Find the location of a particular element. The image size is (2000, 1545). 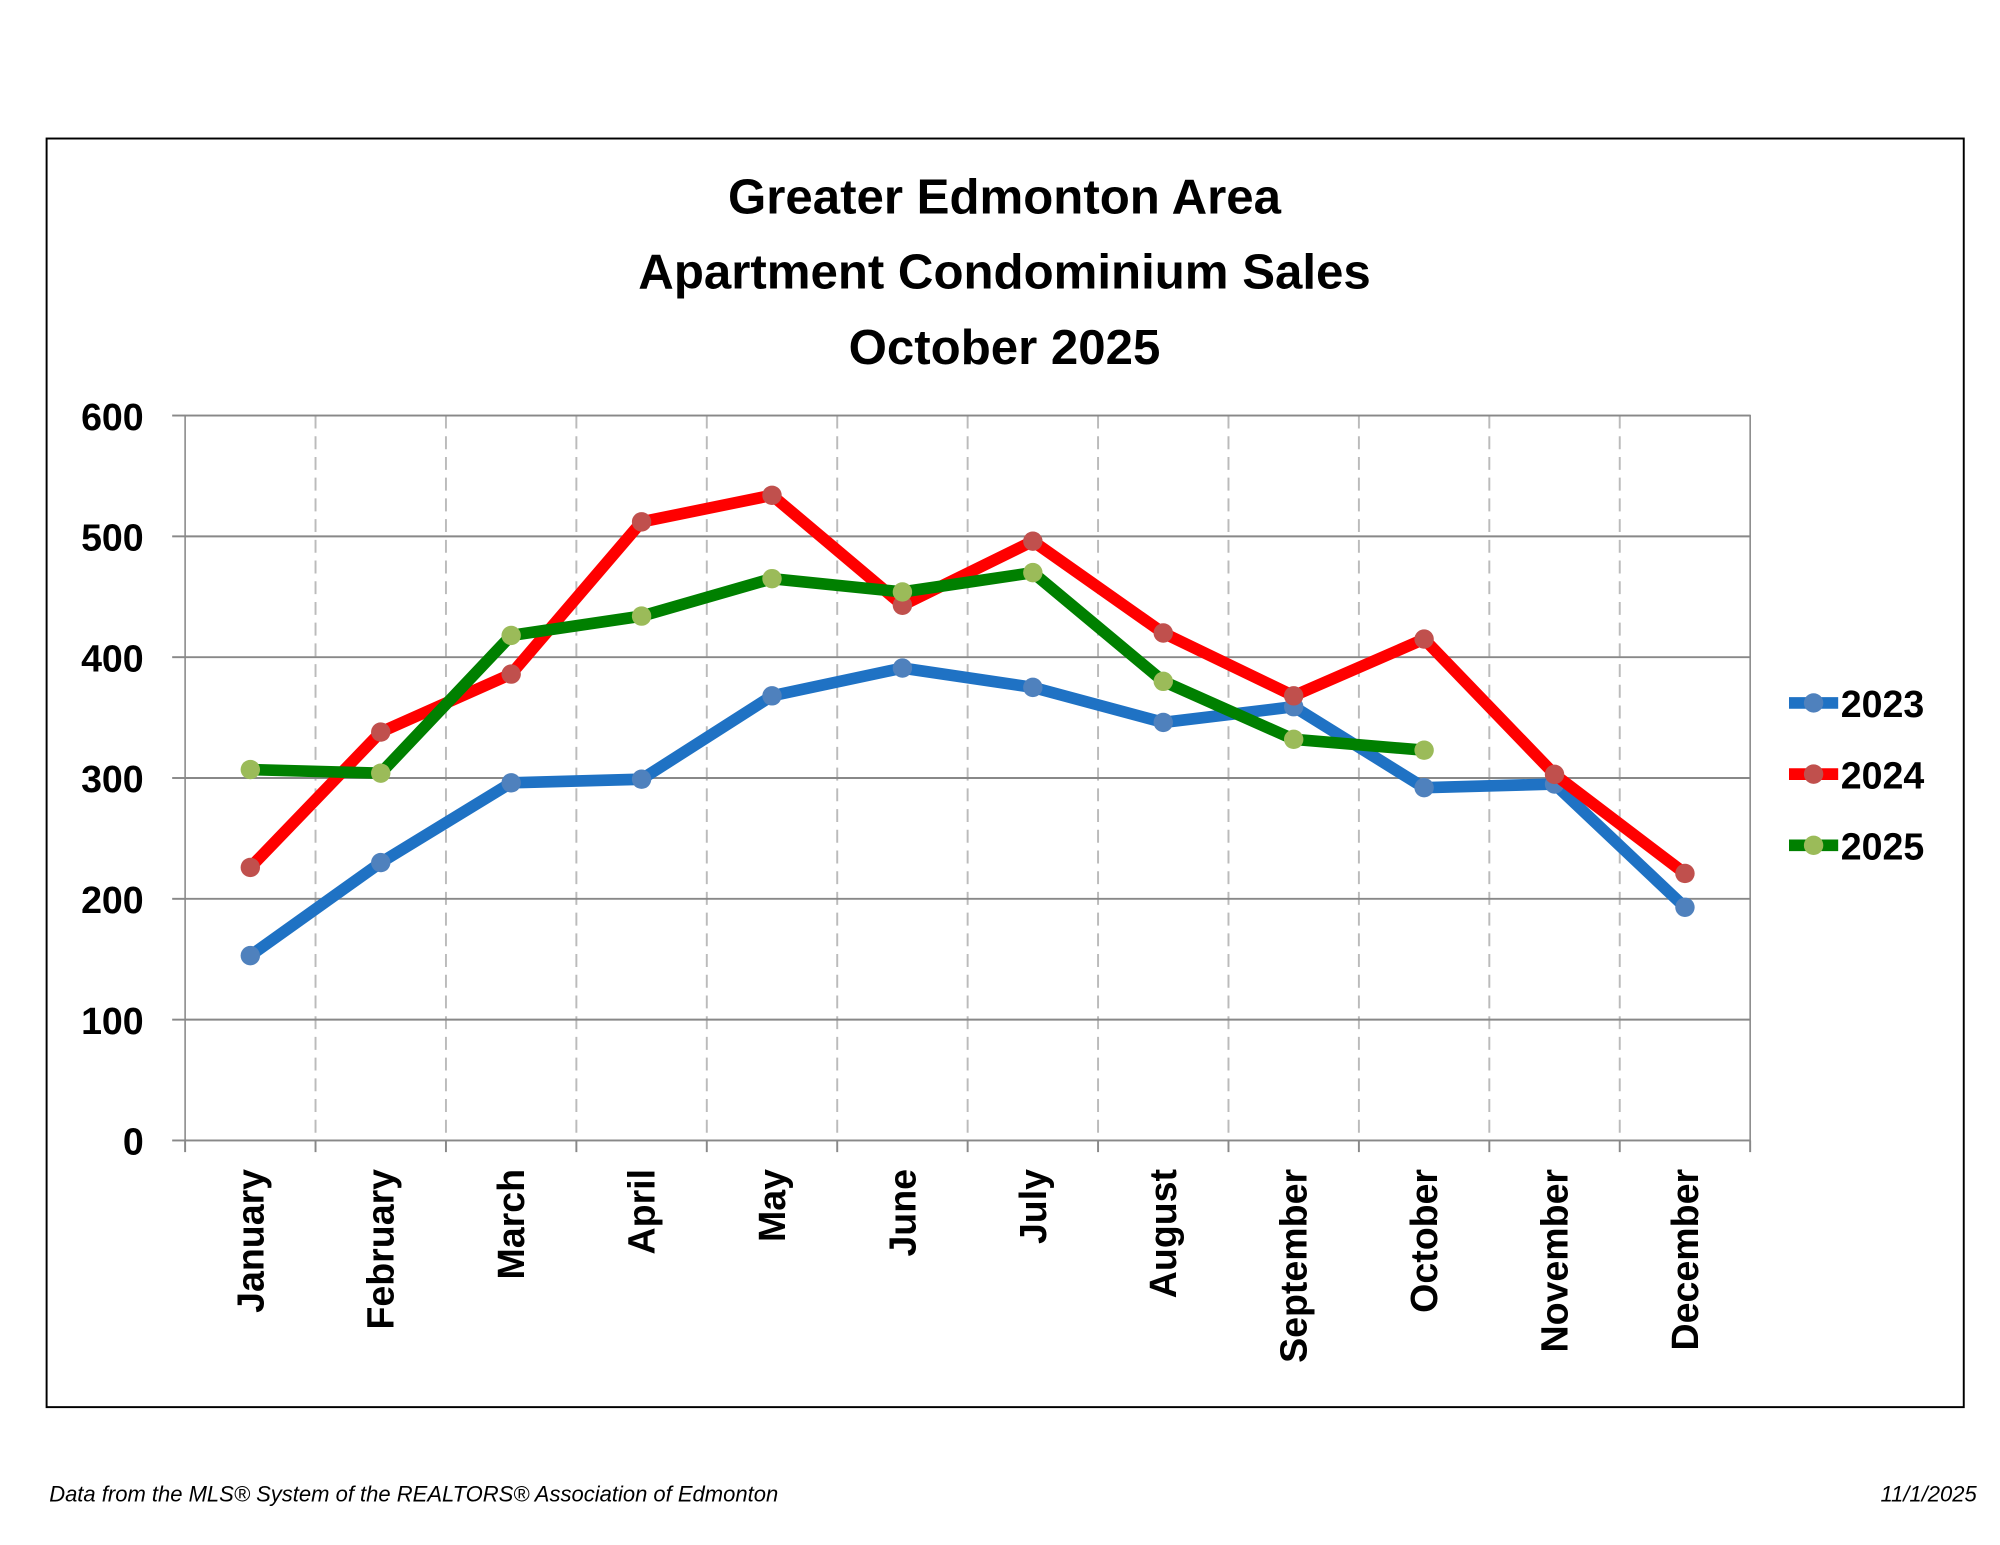

x-tick-label: September is located at coordinates (1294, 1266).